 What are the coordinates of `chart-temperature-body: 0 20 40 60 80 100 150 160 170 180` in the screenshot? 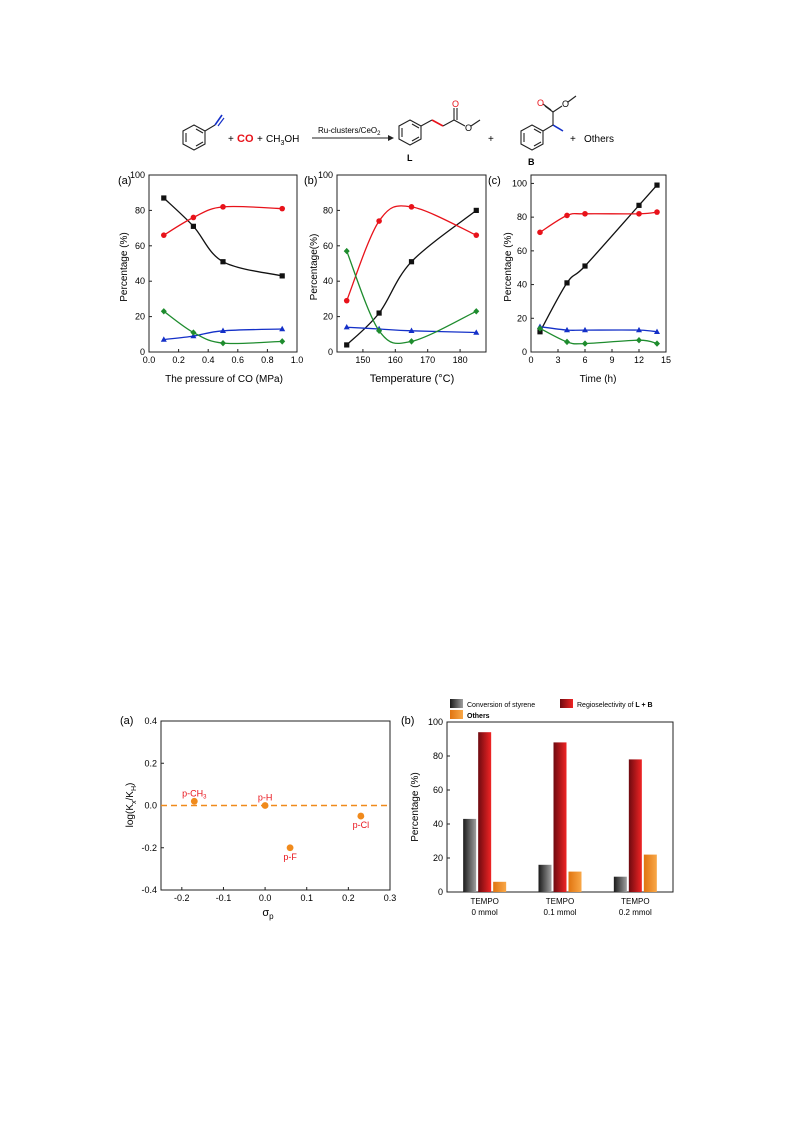 It's located at (402, 267).